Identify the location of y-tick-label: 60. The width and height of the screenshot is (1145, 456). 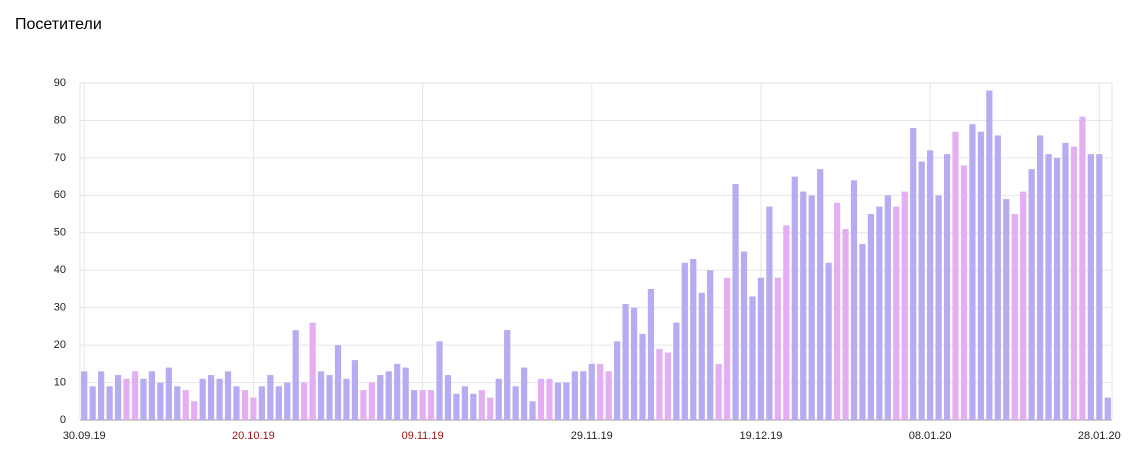
(60, 195).